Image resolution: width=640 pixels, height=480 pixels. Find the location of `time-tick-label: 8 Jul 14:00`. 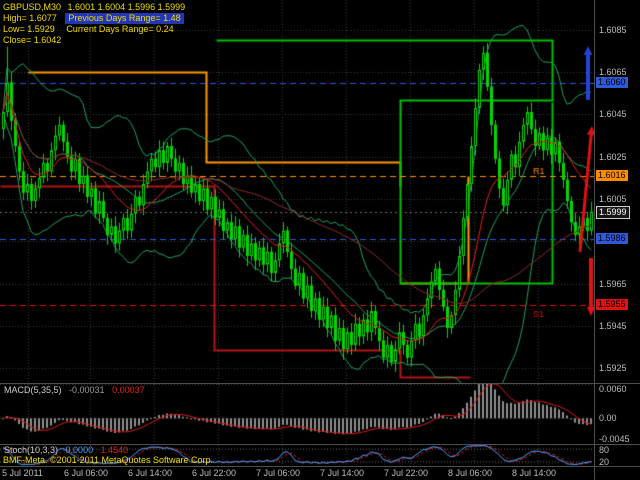

time-tick-label: 8 Jul 14:00 is located at coordinates (534, 473).